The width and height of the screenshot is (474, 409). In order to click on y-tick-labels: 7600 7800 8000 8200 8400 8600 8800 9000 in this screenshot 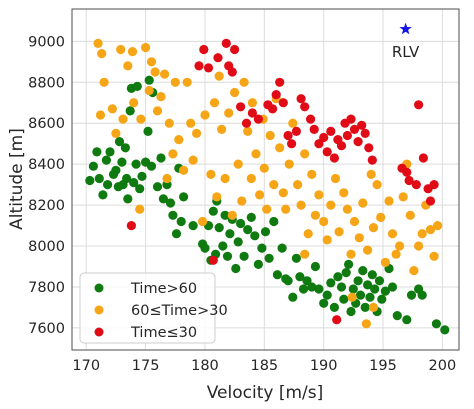, I will do `click(46, 185)`.